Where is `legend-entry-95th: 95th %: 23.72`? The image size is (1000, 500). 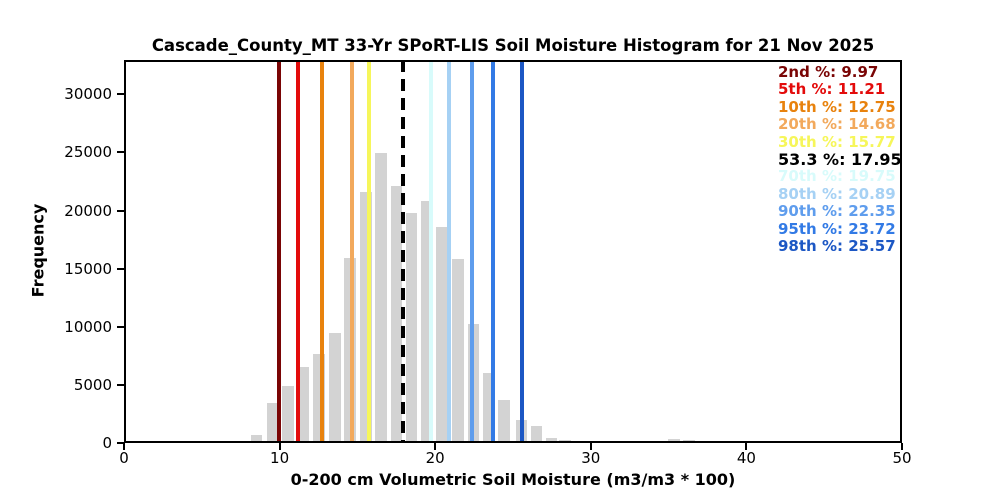
legend-entry-95th: 95th %: 23.72 is located at coordinates (837, 228).